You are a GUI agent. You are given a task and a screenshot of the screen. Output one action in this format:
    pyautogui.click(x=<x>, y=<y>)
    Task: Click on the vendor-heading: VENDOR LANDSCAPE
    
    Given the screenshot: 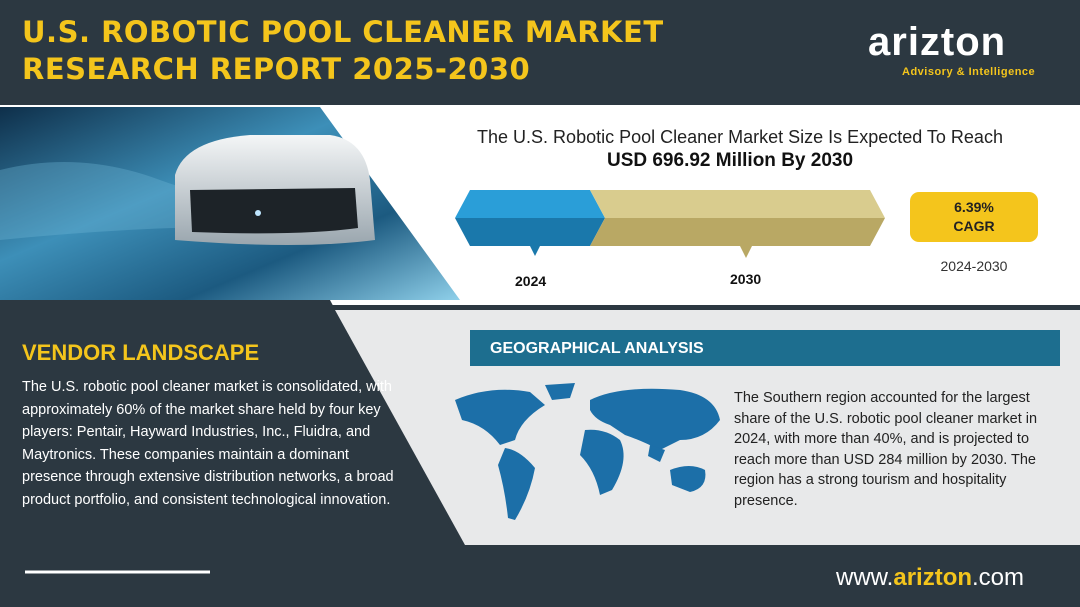 What is the action you would take?
    pyautogui.click(x=141, y=352)
    